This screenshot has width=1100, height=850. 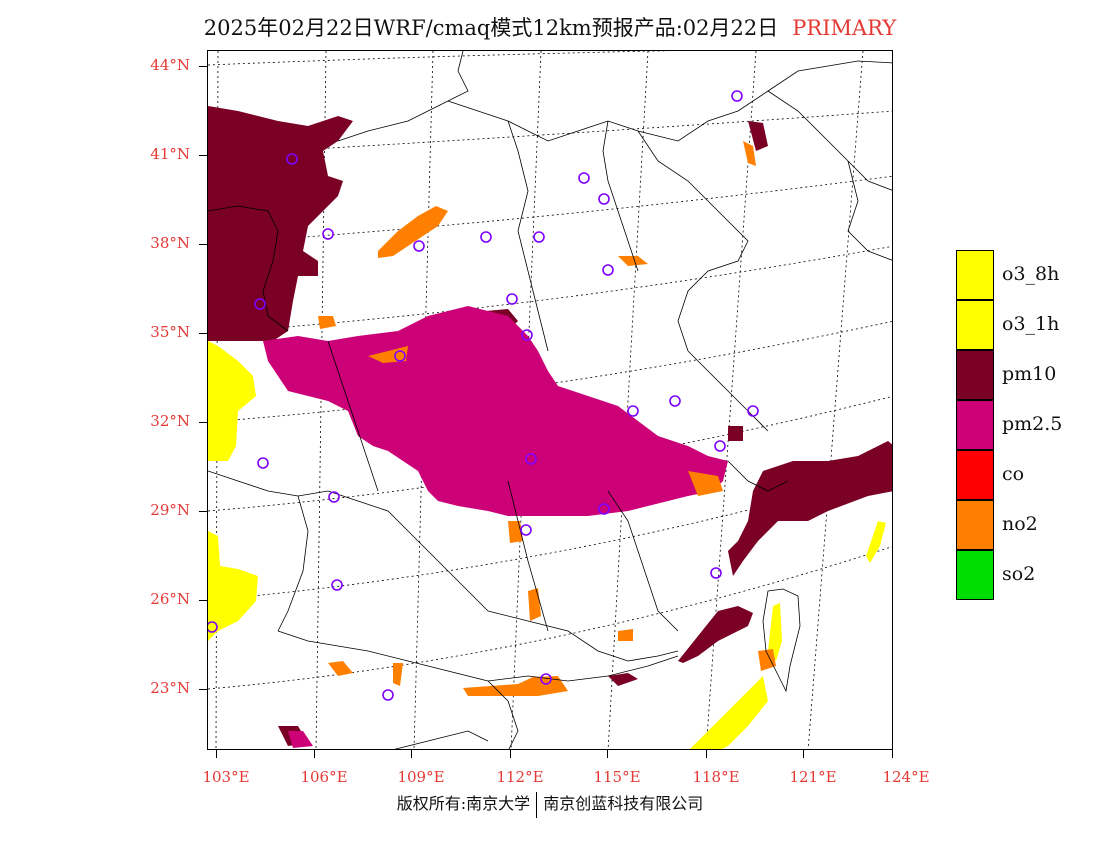 I want to click on lat-label-32: 32°N, so click(x=170, y=421).